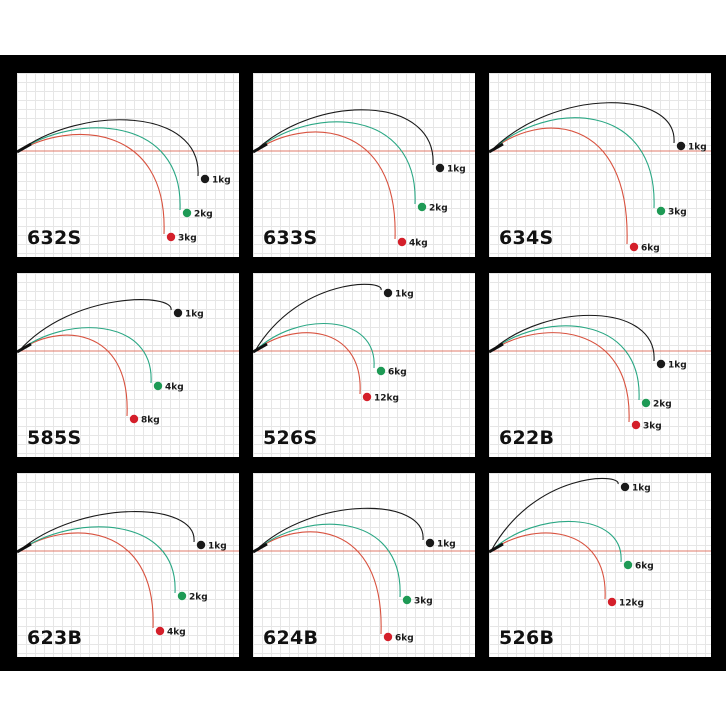 The width and height of the screenshot is (726, 726). I want to click on bend-panel-585s: 1kg 4kg 8kg 585S, so click(128, 365).